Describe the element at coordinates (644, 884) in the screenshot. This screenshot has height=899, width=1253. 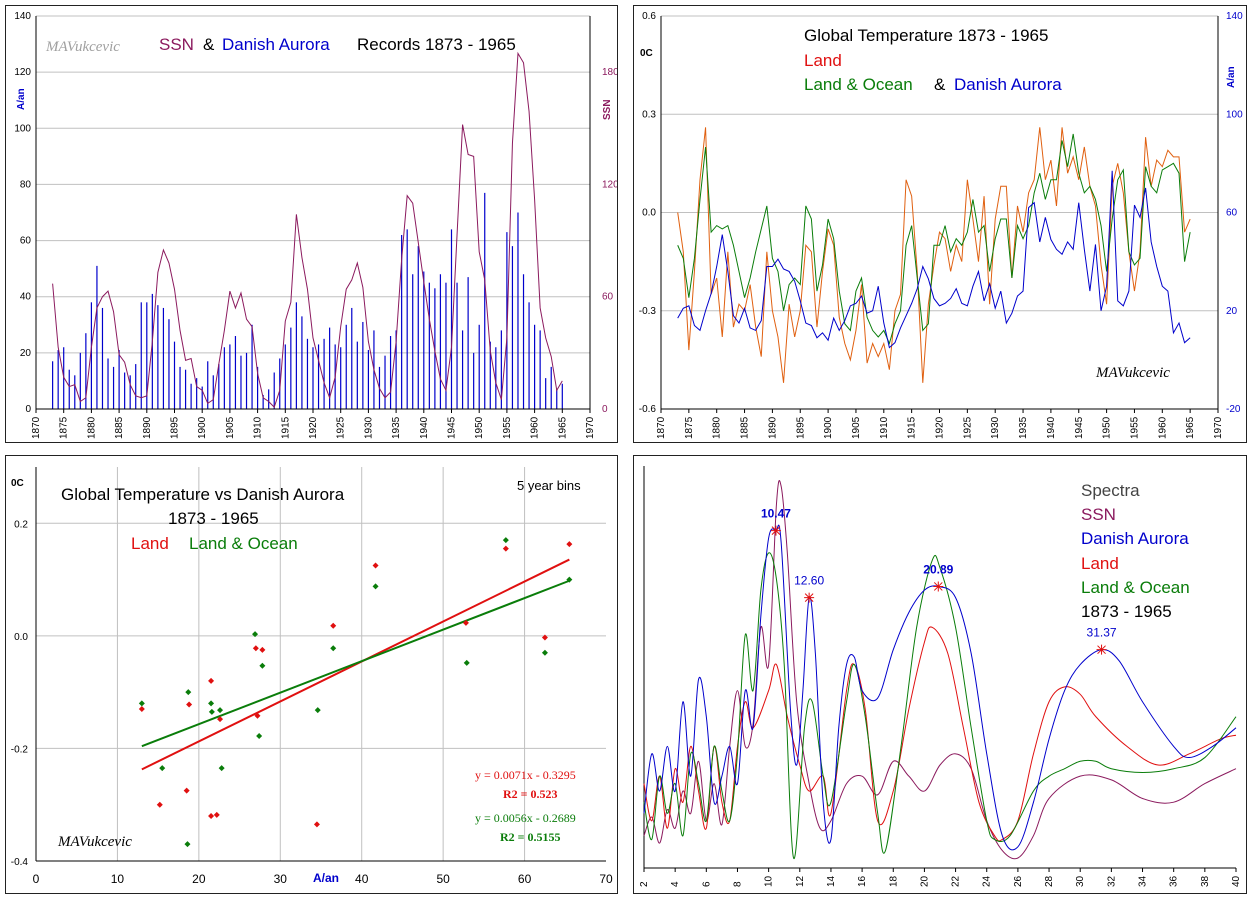
I see `x-tick-label: 2` at that location.